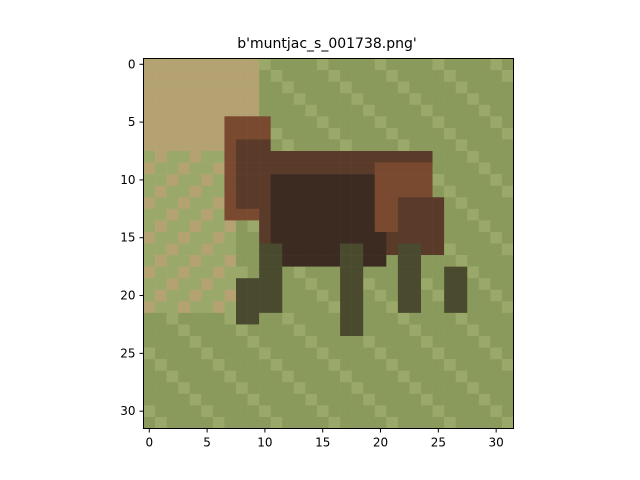 The image size is (640, 480). What do you see at coordinates (132, 64) in the screenshot?
I see `y-tick-label: 0` at bounding box center [132, 64].